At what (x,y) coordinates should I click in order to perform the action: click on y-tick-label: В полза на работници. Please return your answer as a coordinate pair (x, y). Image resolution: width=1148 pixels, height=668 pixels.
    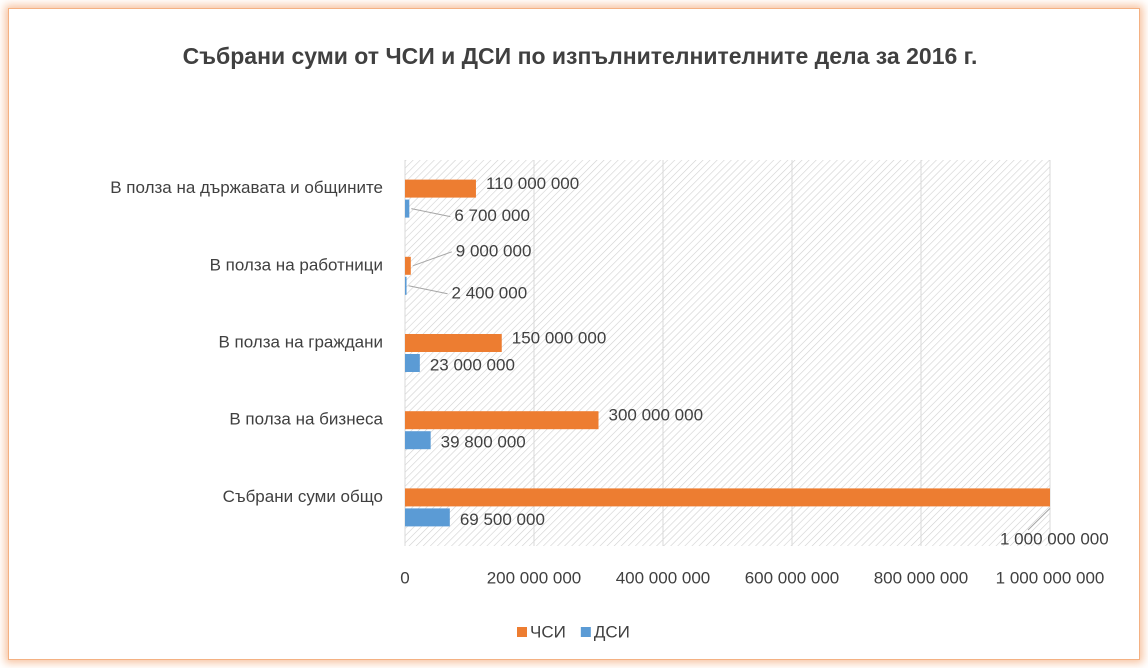
    Looking at the image, I should click on (296, 264).